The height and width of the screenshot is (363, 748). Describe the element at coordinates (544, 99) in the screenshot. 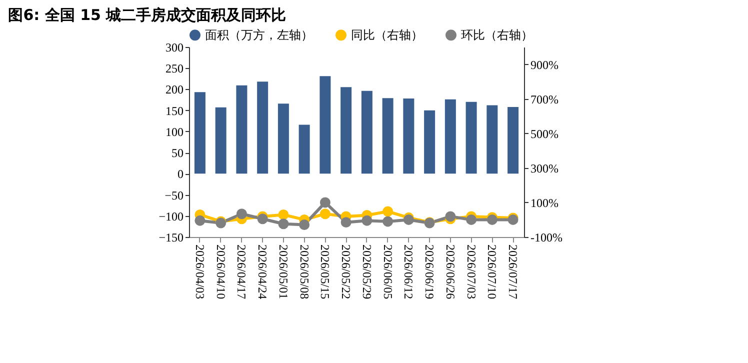

I see `y2-tick-label: 700%` at that location.